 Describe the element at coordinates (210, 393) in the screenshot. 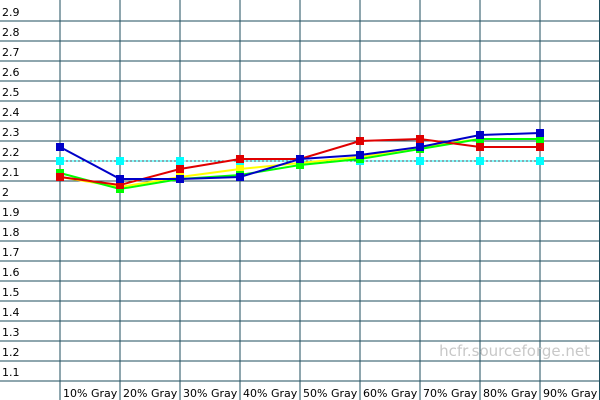

I see `x-tick-label: 30% Gray` at that location.